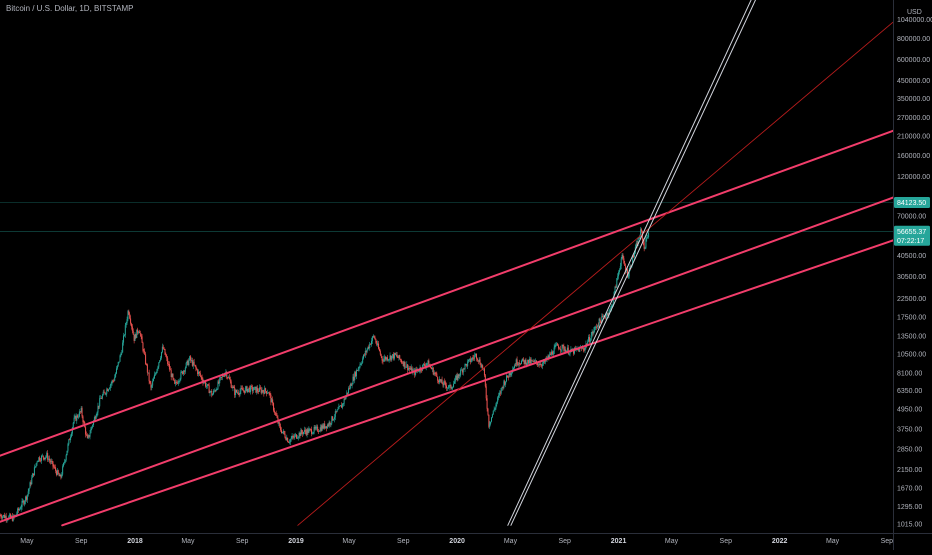 This screenshot has width=932, height=555. Describe the element at coordinates (912, 202) in the screenshot. I see `target-price-badge: 84123.50` at that location.